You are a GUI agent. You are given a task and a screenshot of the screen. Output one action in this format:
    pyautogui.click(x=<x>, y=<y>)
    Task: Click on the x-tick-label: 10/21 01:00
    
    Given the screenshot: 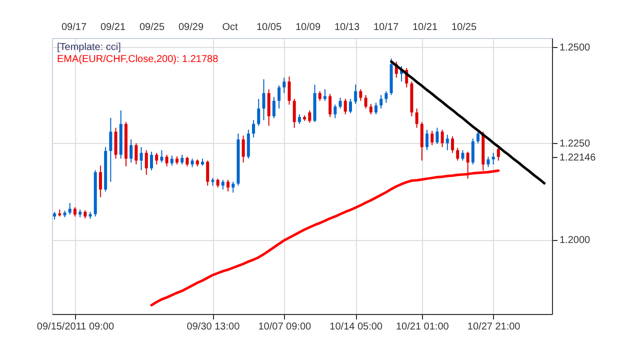 What is the action you would take?
    pyautogui.click(x=423, y=327)
    